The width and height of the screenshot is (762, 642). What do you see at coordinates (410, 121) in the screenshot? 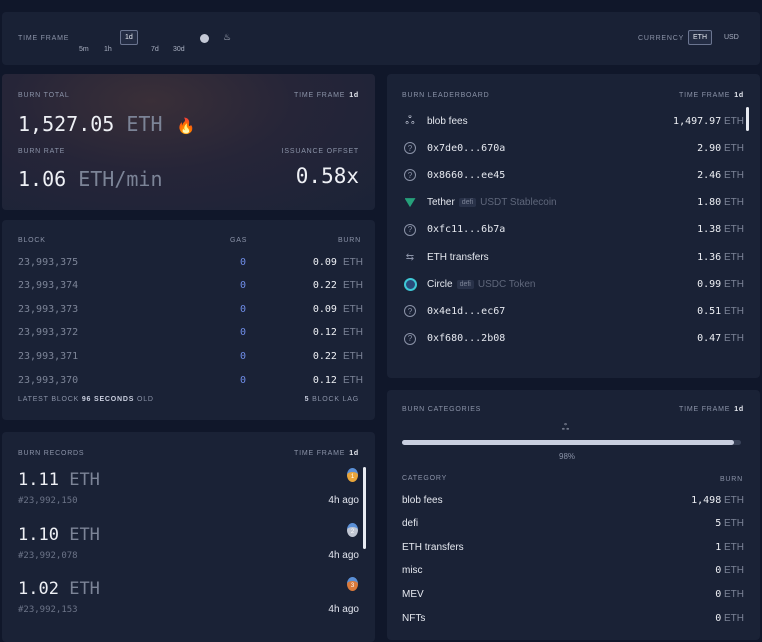
I see `leaderboard-icon-wrap: ஃ` at bounding box center [410, 121].